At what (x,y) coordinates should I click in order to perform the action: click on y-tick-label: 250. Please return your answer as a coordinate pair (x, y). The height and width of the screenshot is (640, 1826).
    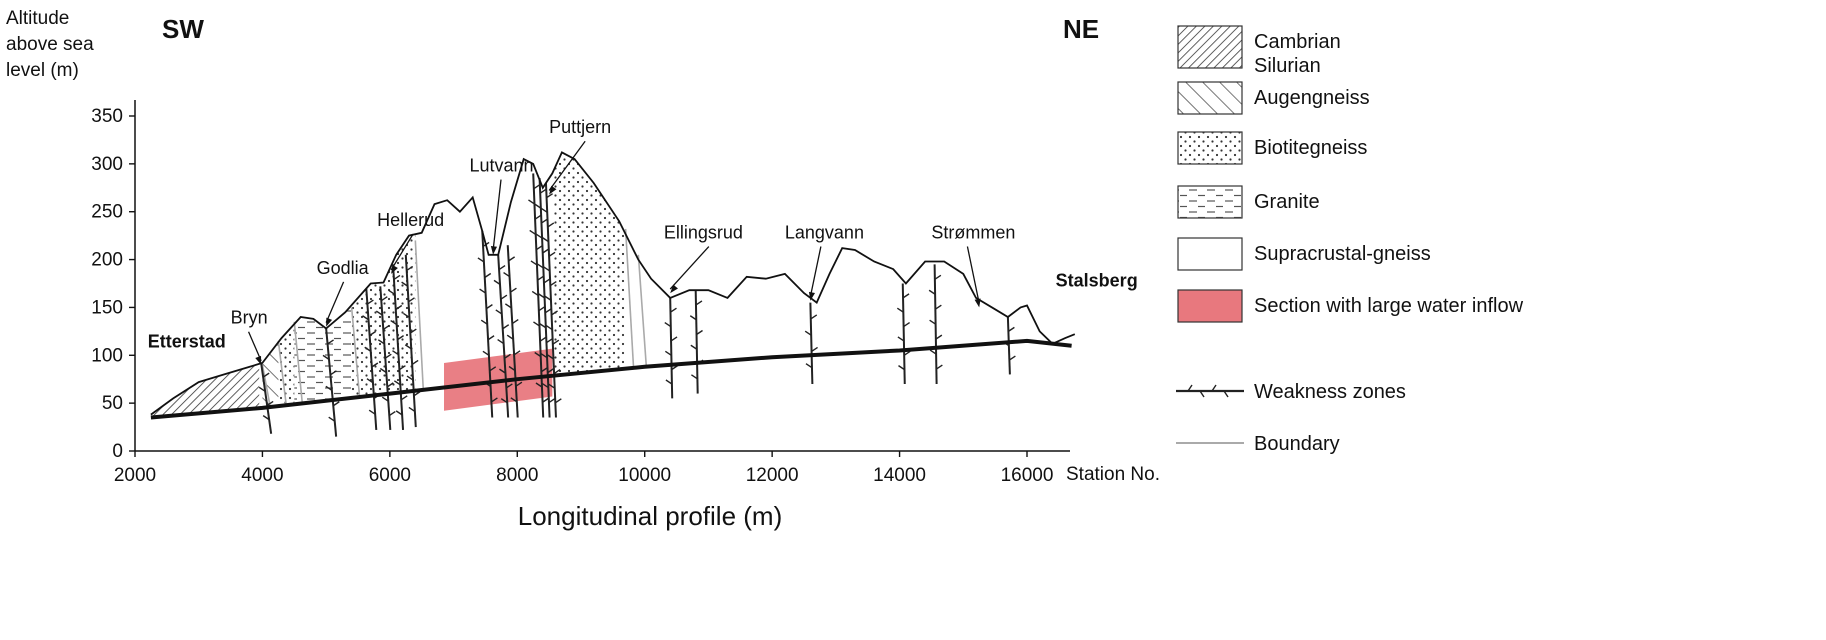
    Looking at the image, I should click on (107, 212).